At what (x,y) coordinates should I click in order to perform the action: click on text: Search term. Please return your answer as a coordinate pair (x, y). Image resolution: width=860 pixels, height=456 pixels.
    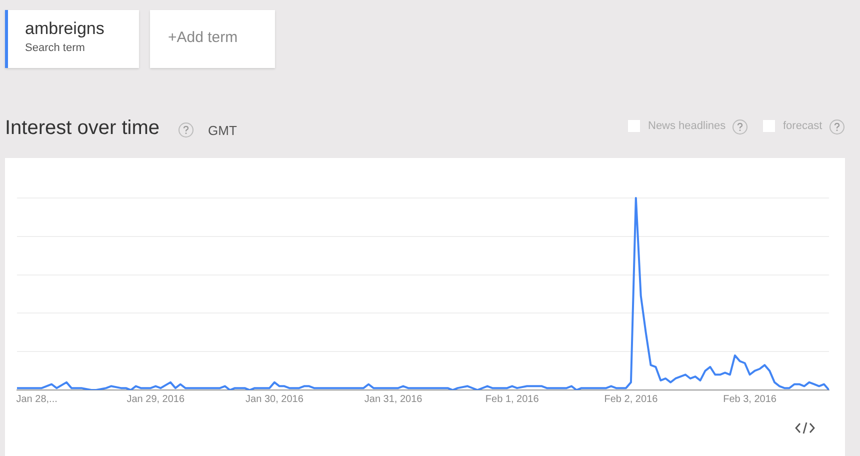
    Looking at the image, I should click on (55, 48).